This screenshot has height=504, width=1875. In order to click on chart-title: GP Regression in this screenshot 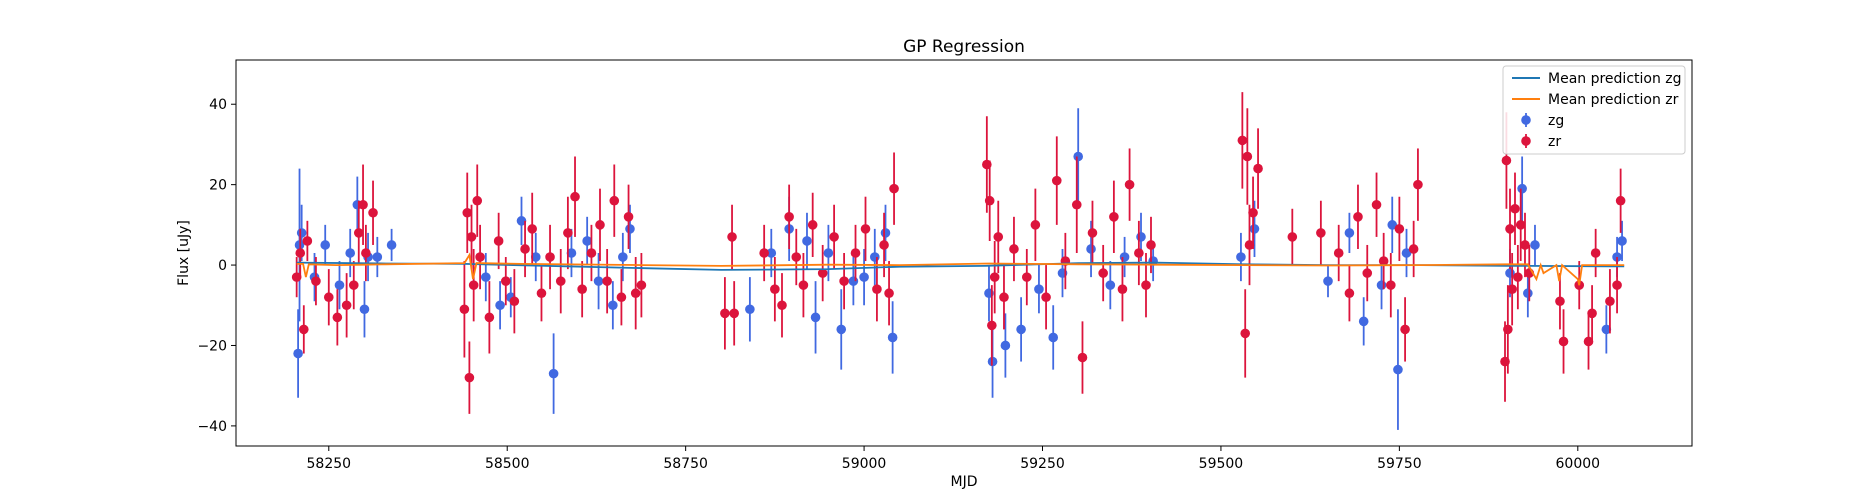, I will do `click(964, 47)`.